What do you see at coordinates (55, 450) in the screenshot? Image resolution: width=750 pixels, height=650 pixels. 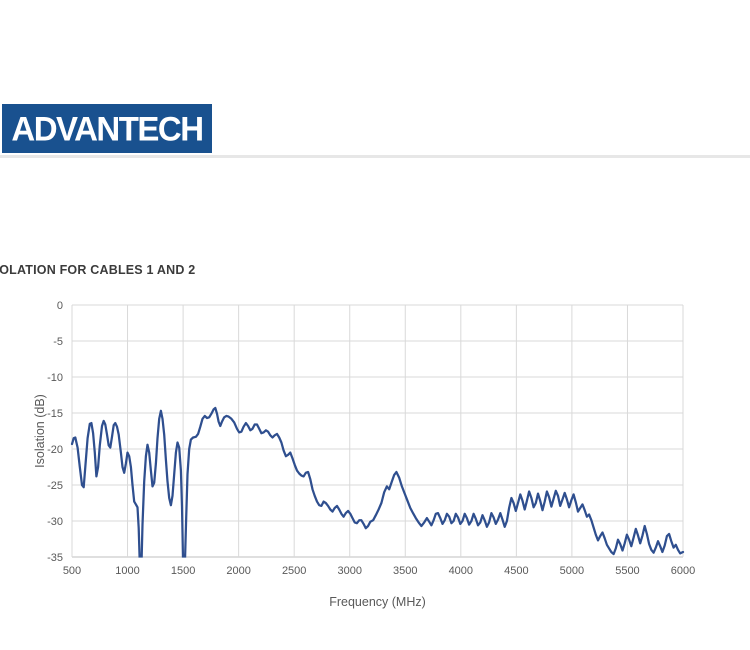 I see `y-tick-label: -20` at bounding box center [55, 450].